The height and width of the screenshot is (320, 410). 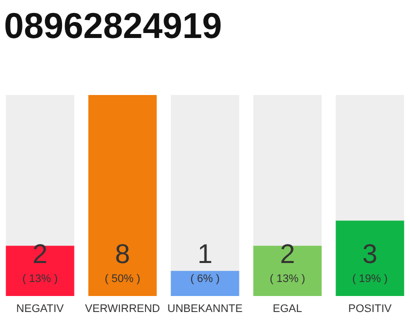 I want to click on x-tick-label: POSITIV, so click(x=370, y=309).